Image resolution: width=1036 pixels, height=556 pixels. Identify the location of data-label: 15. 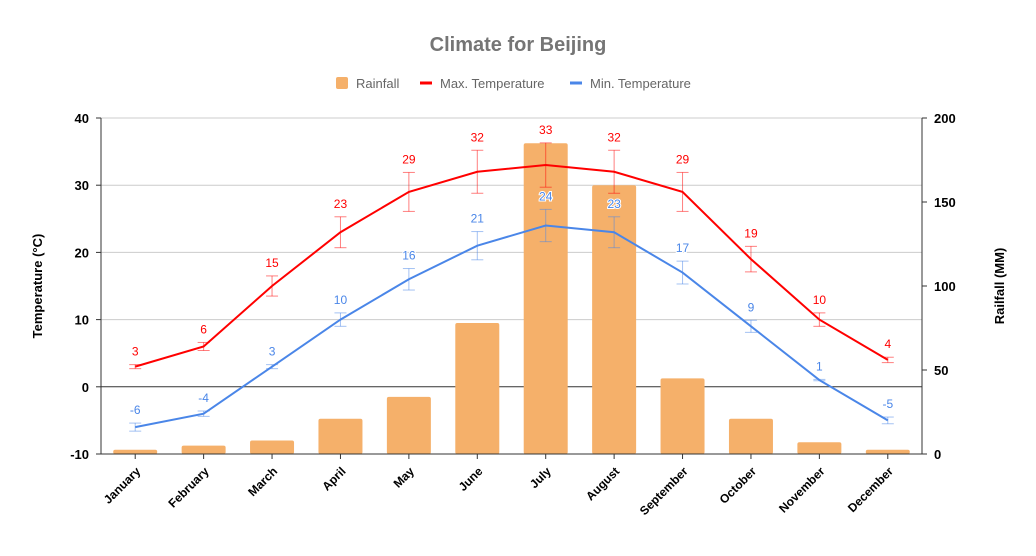
(272, 263).